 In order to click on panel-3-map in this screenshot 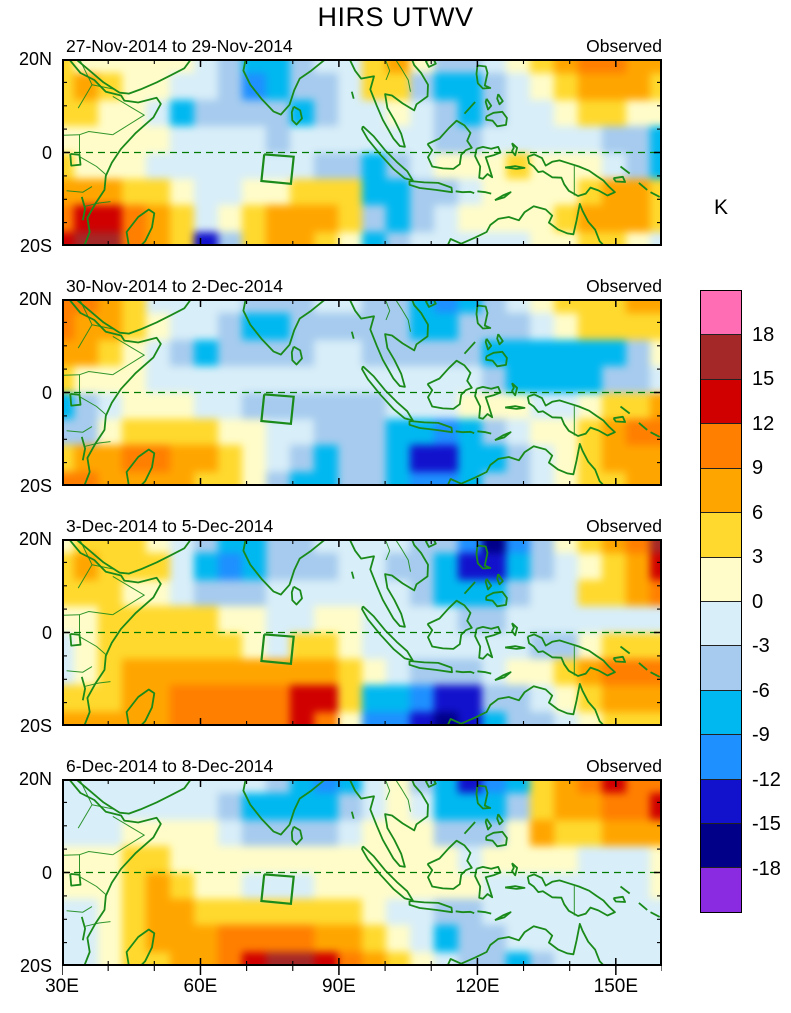, I will do `click(362, 632)`.